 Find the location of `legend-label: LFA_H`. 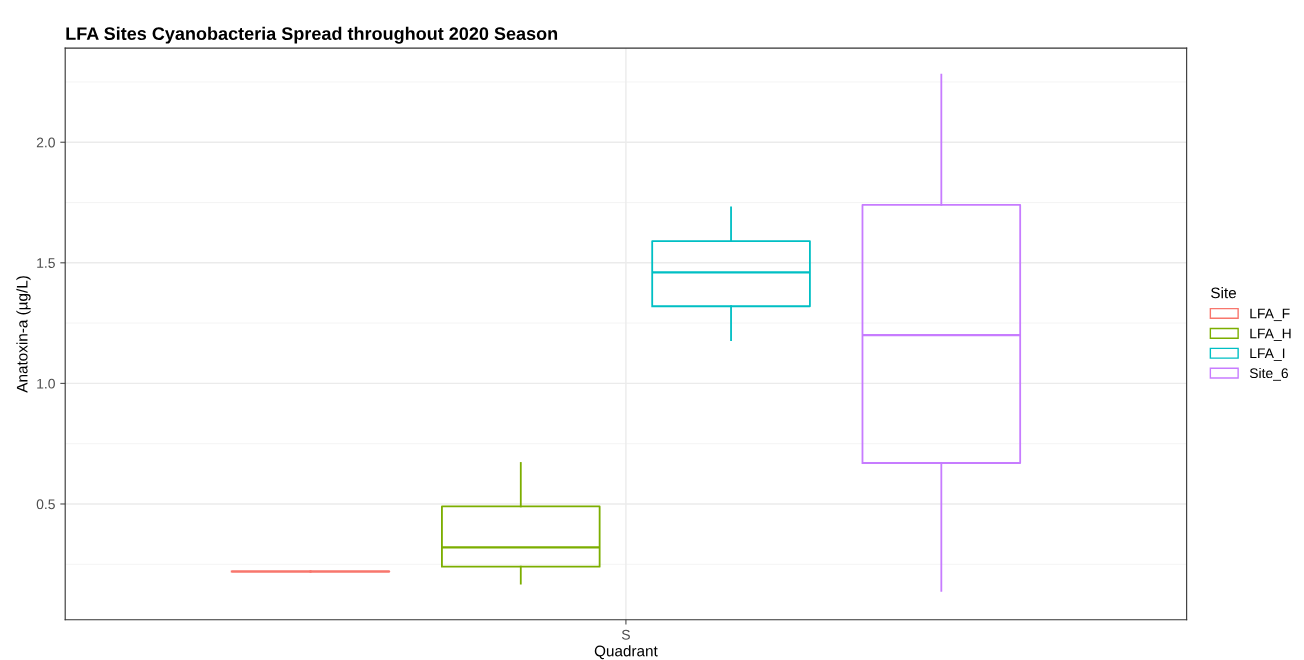

legend-label: LFA_H is located at coordinates (1270, 334).